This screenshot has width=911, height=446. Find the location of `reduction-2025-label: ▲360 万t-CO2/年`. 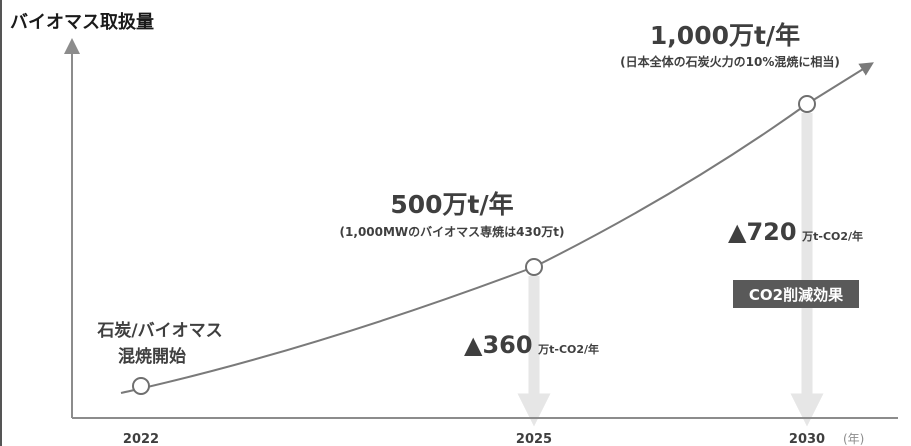

reduction-2025-label: ▲360 万t-CO2/年 is located at coordinates (531, 345).